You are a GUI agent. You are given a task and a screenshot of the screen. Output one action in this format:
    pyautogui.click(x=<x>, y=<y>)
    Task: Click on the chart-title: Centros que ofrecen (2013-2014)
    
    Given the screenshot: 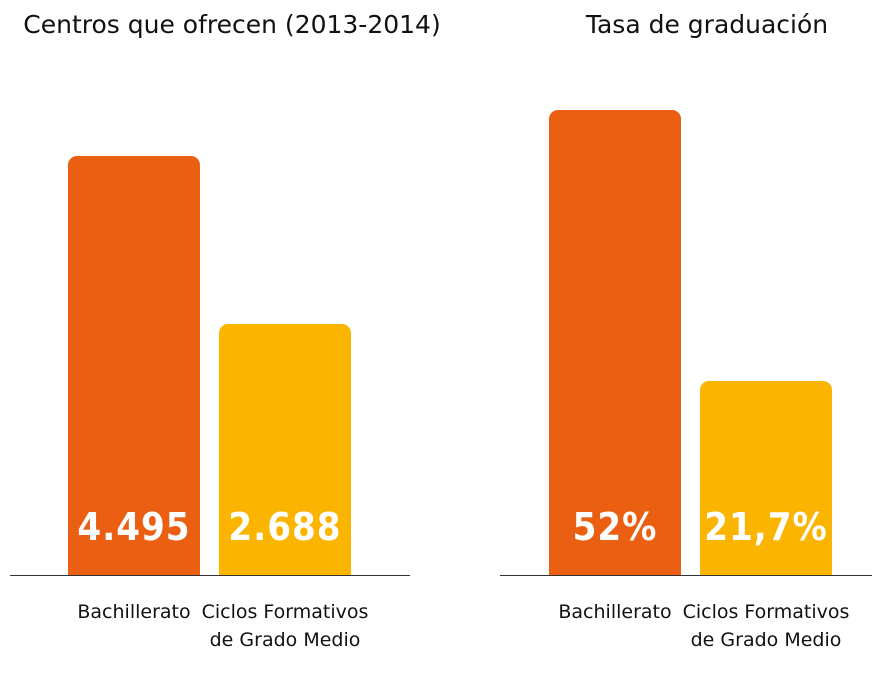 What is the action you would take?
    pyautogui.click(x=232, y=24)
    